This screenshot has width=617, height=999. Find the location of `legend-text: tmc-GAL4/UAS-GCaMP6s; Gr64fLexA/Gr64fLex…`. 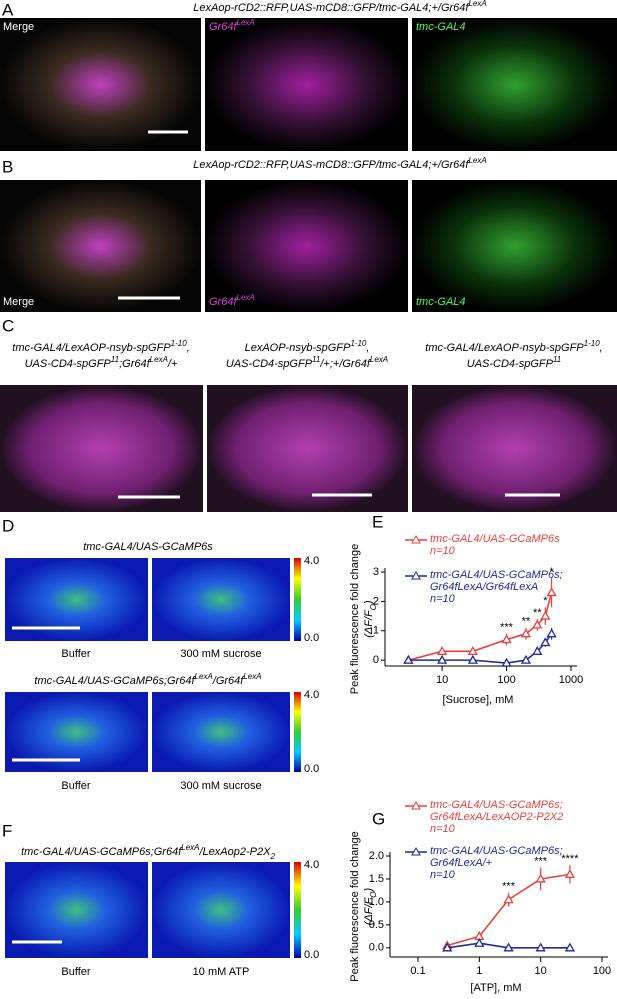

legend-text: tmc-GAL4/UAS-GCaMP6s; Gr64fLexA/Gr64fLex… is located at coordinates (522, 587).